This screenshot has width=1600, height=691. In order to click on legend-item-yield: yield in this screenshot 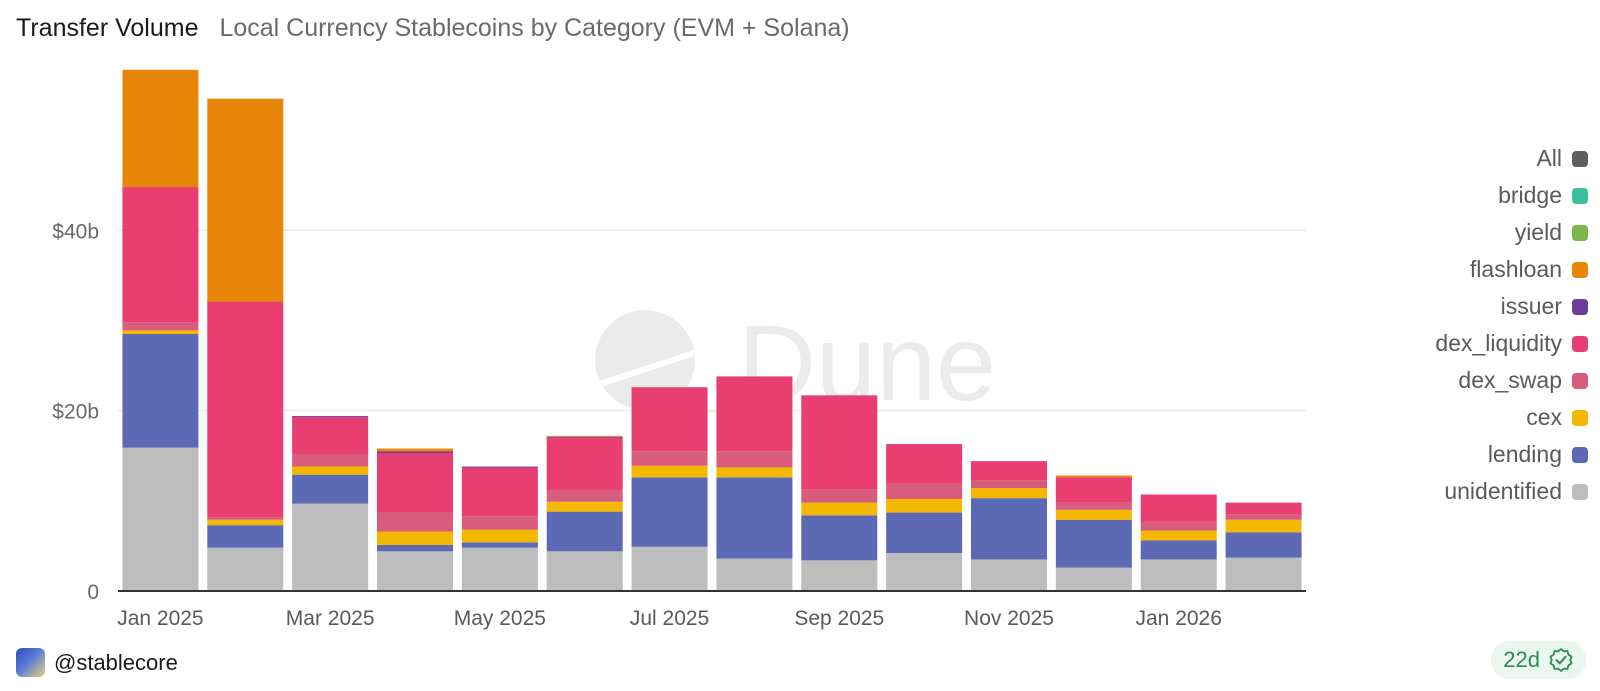, I will do `click(1511, 232)`.